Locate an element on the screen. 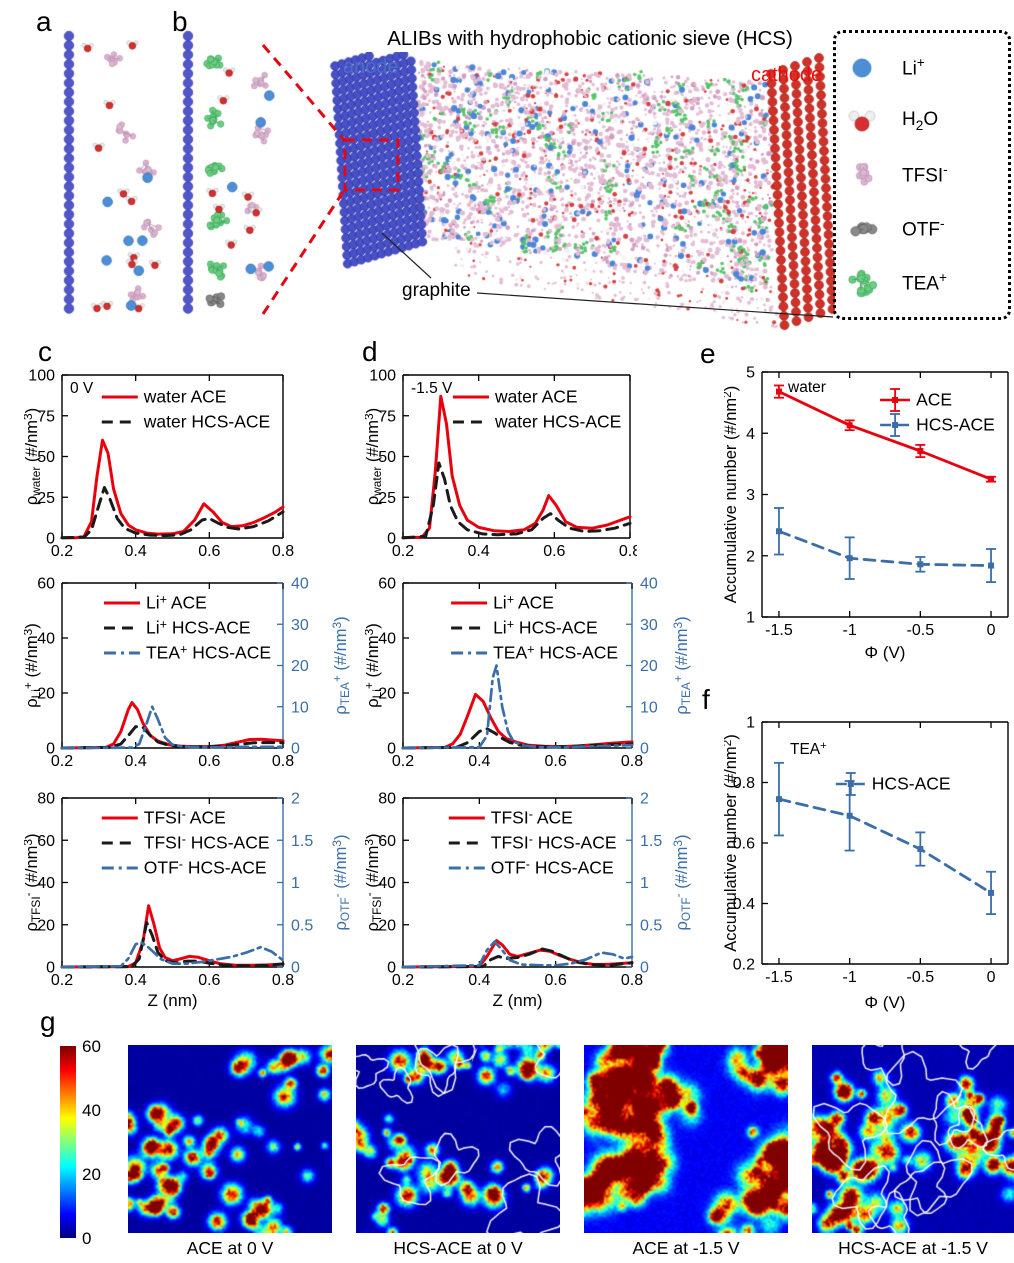 Image resolution: width=1014 pixels, height=1263 pixels. heatmap-hcsace-m15v is located at coordinates (913, 1139).